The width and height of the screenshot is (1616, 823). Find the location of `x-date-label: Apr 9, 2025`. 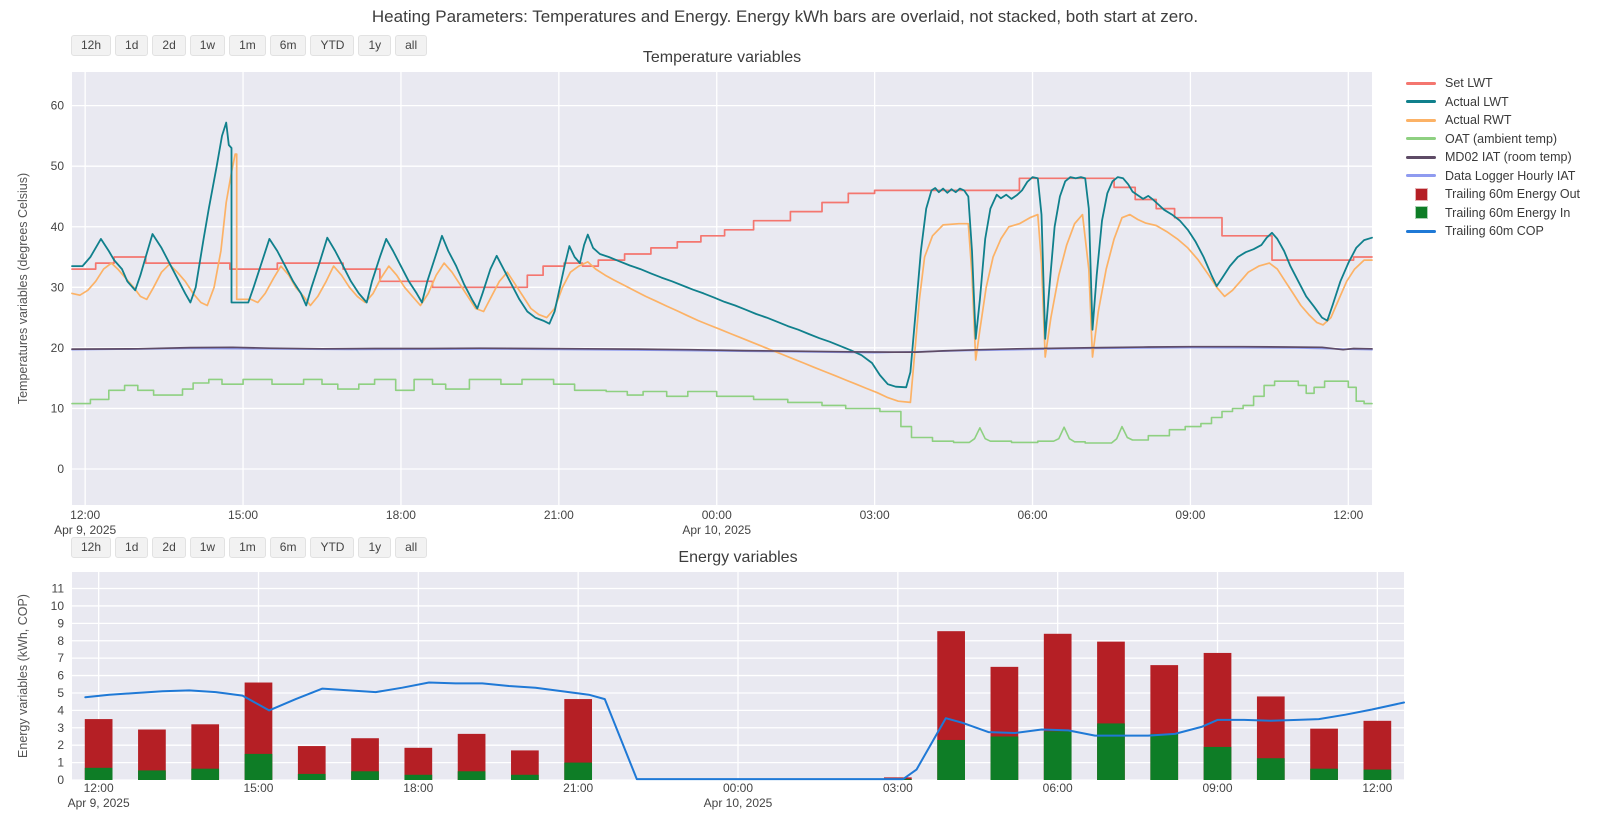

x-date-label: Apr 9, 2025 is located at coordinates (85, 530).